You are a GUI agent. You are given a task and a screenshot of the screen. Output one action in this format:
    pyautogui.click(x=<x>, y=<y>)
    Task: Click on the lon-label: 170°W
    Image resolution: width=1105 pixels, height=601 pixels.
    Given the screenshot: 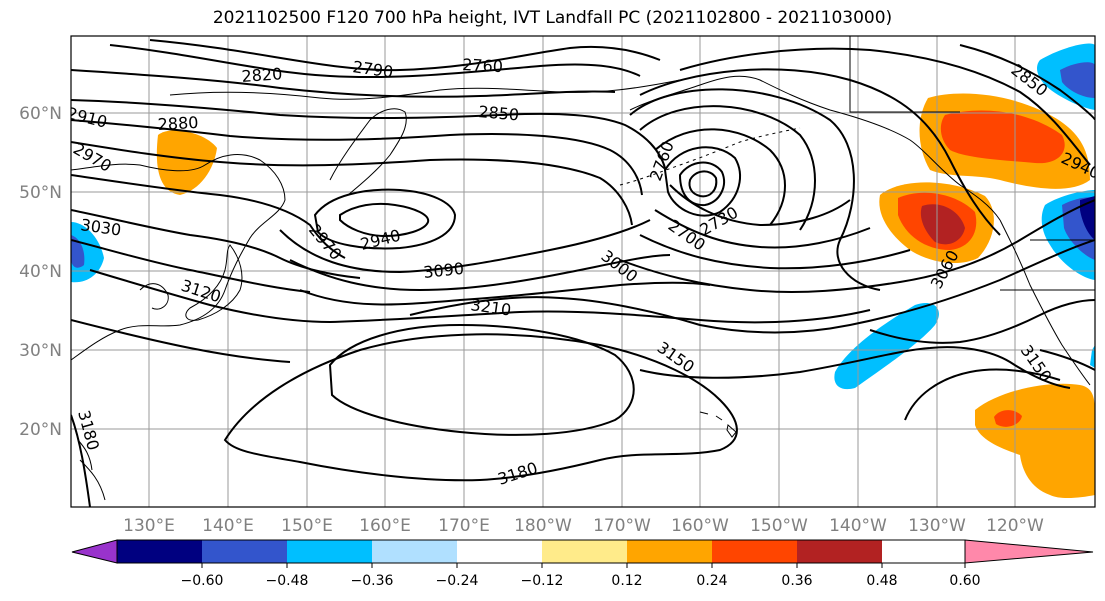 What is the action you would take?
    pyautogui.click(x=622, y=526)
    